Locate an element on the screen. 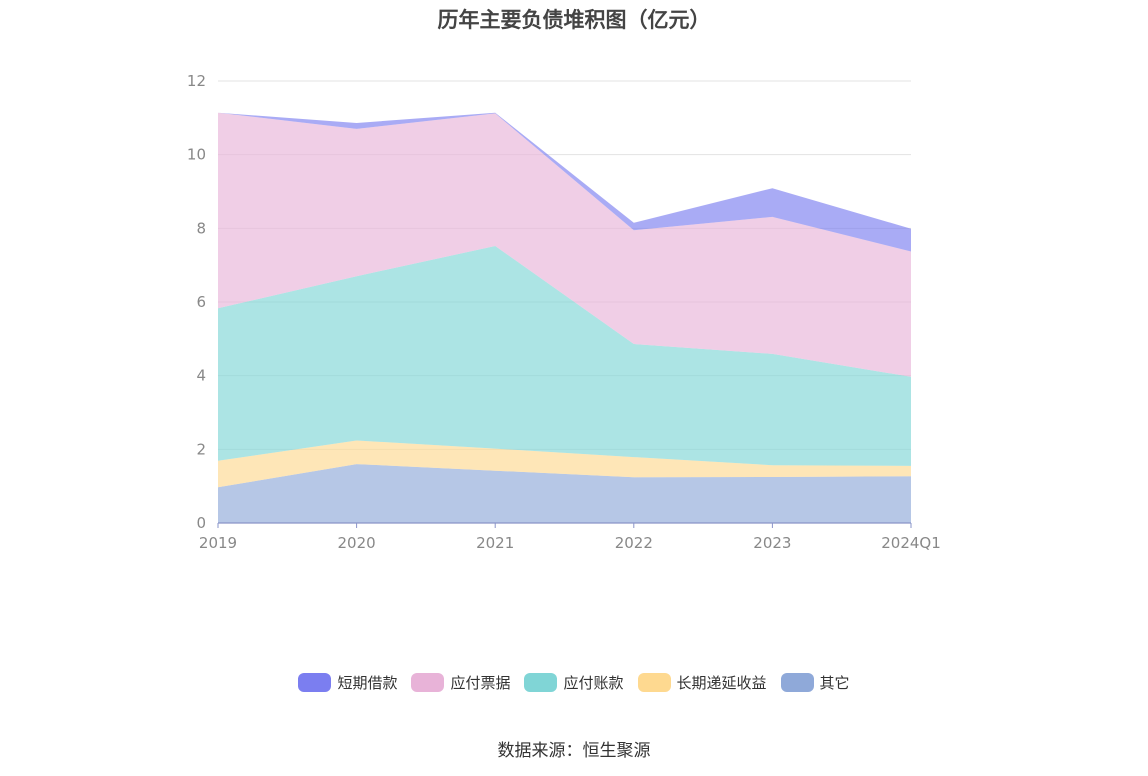  area-其它 is located at coordinates (564, 493).